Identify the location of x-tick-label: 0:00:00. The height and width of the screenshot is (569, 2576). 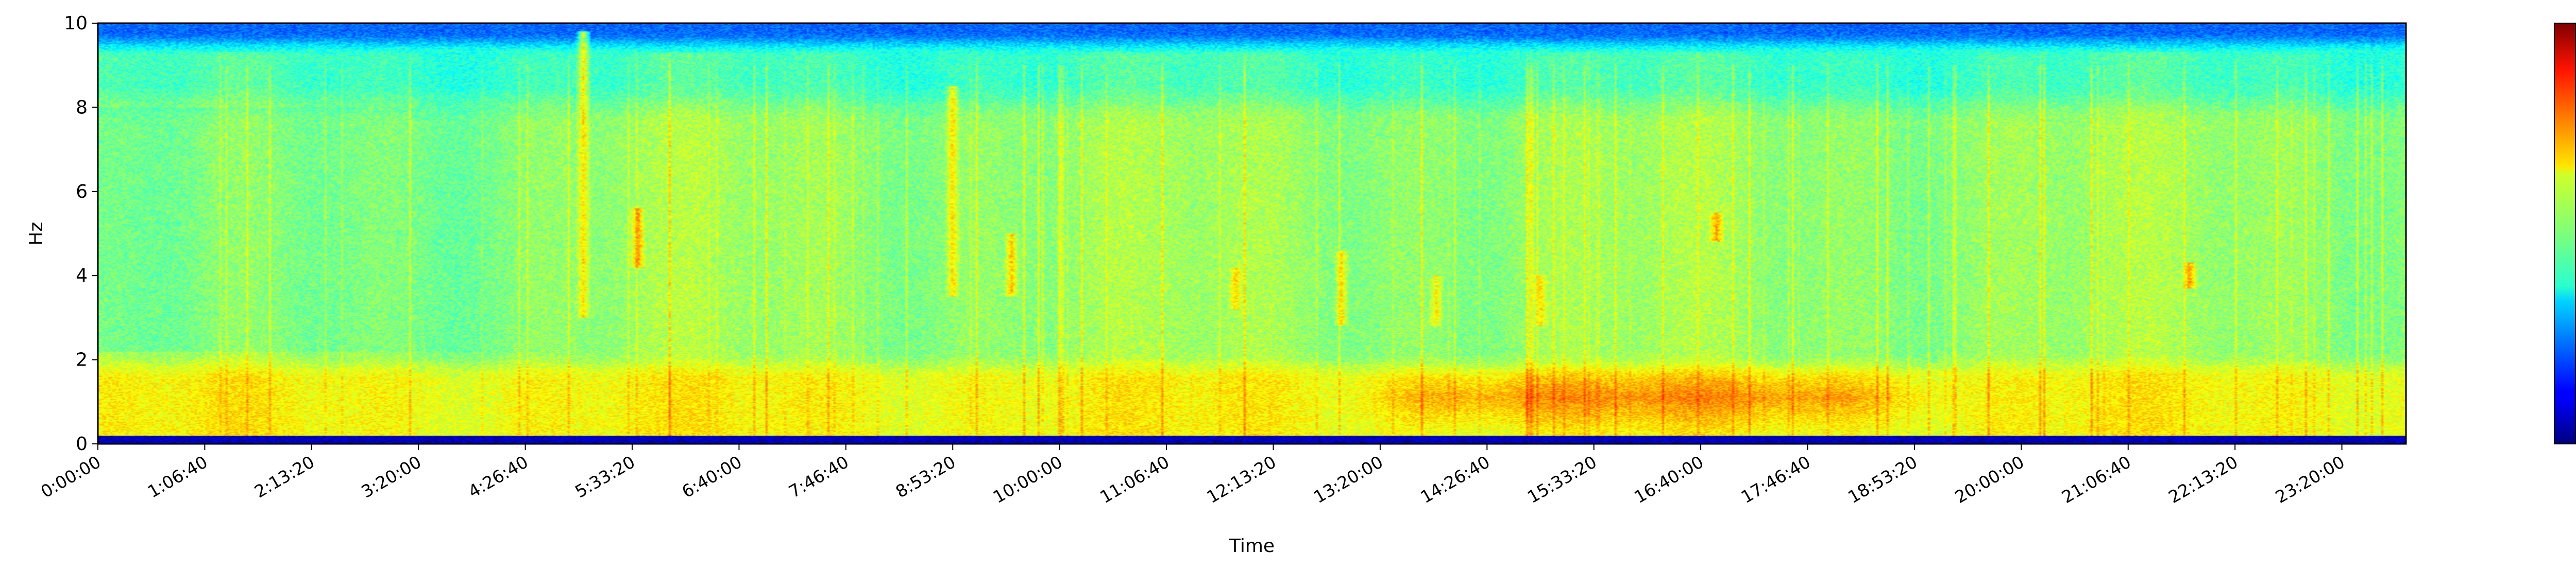
(70, 477).